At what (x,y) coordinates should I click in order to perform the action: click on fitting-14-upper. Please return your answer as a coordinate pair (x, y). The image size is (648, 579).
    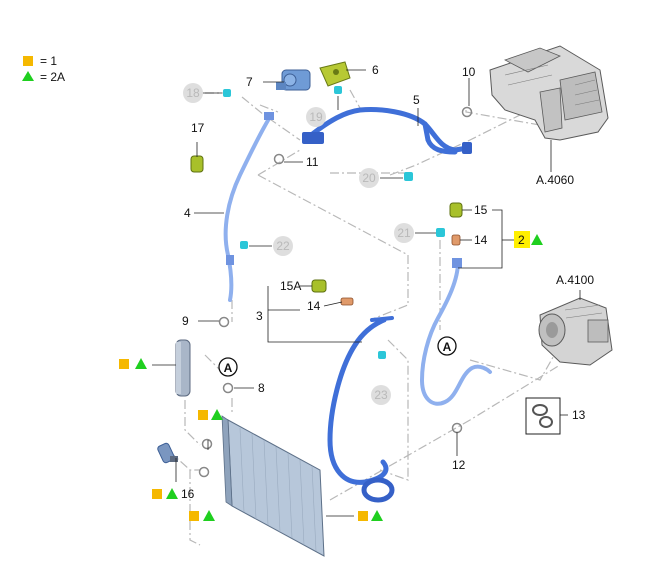
    Looking at the image, I should click on (456, 240).